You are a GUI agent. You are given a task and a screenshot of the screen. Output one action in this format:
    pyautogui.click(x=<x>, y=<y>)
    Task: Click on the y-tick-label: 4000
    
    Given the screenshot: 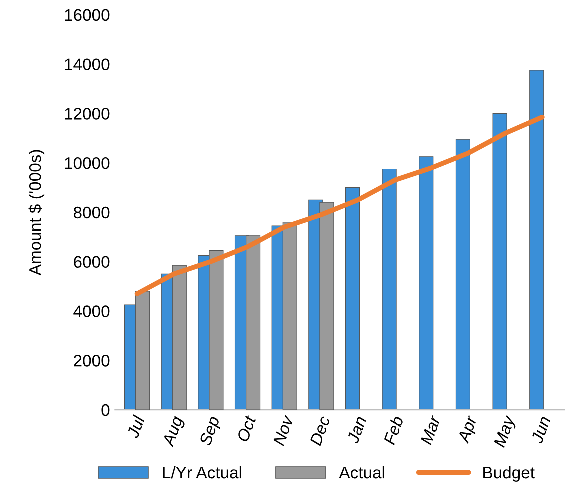 What is the action you would take?
    pyautogui.click(x=92, y=312)
    